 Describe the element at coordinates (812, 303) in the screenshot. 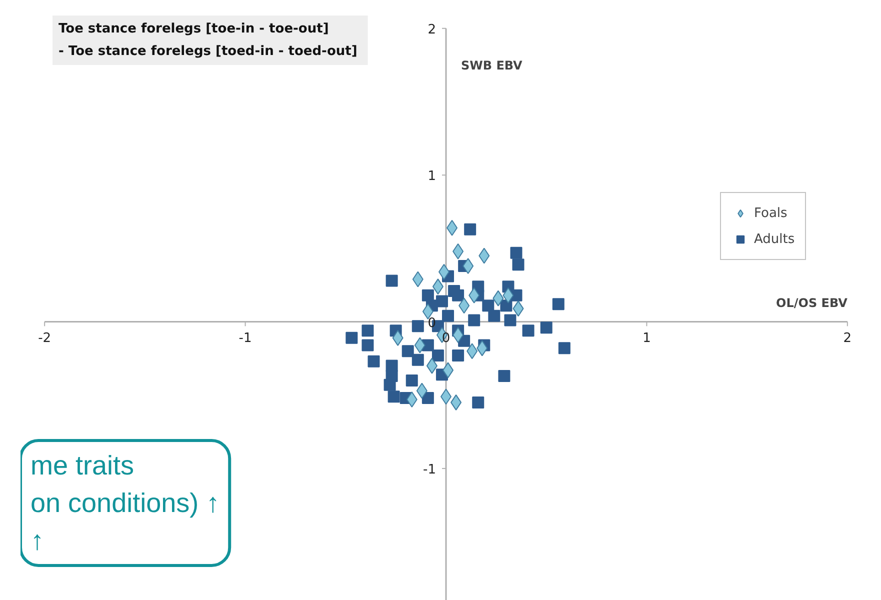

I see `x-axis-title: OL/OS EBV` at that location.